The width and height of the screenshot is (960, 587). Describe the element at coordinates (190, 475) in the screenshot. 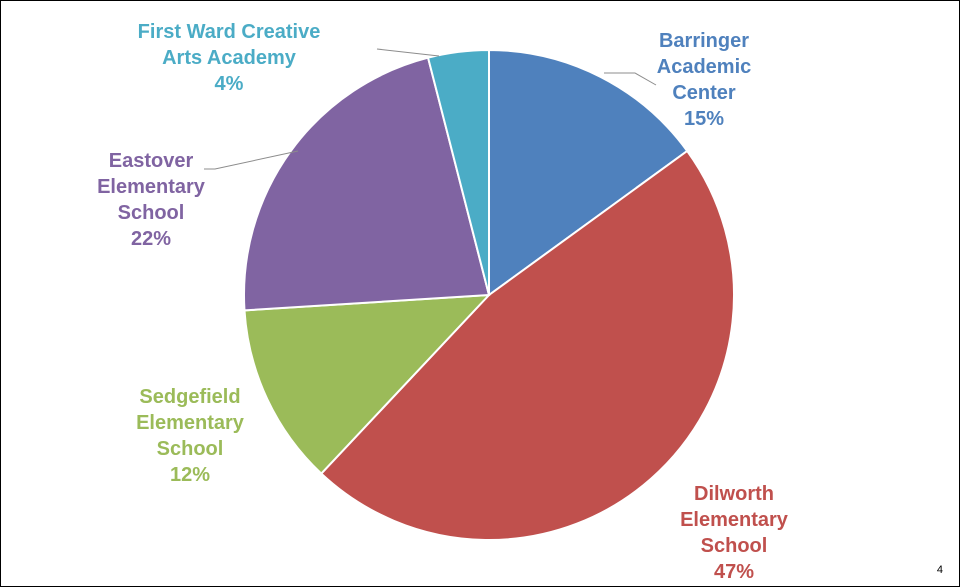

I see `label-percent: 12%` at that location.